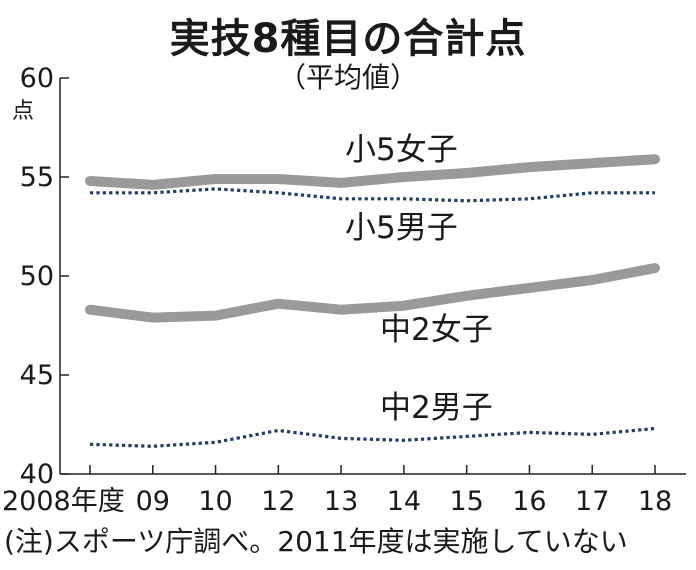 This screenshot has height=570, width=696. Describe the element at coordinates (436, 408) in the screenshot. I see `series-label: 中2男子` at that location.